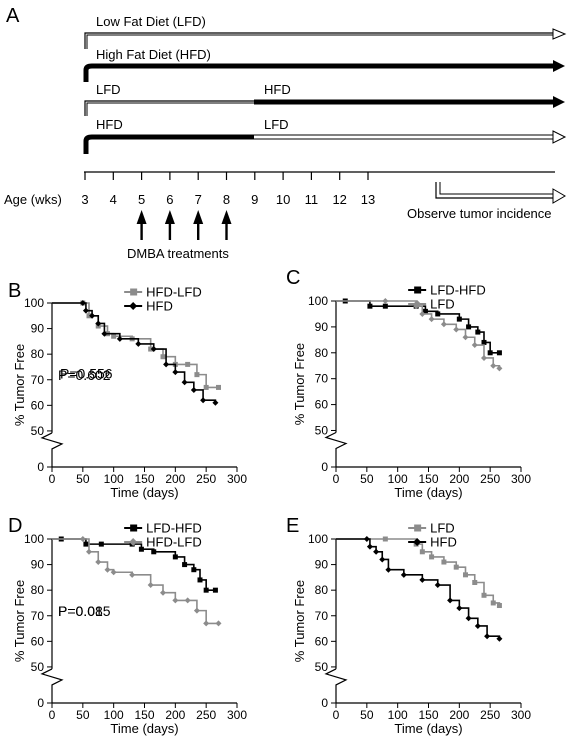  I want to click on legend-entry: HFD, so click(432, 542).